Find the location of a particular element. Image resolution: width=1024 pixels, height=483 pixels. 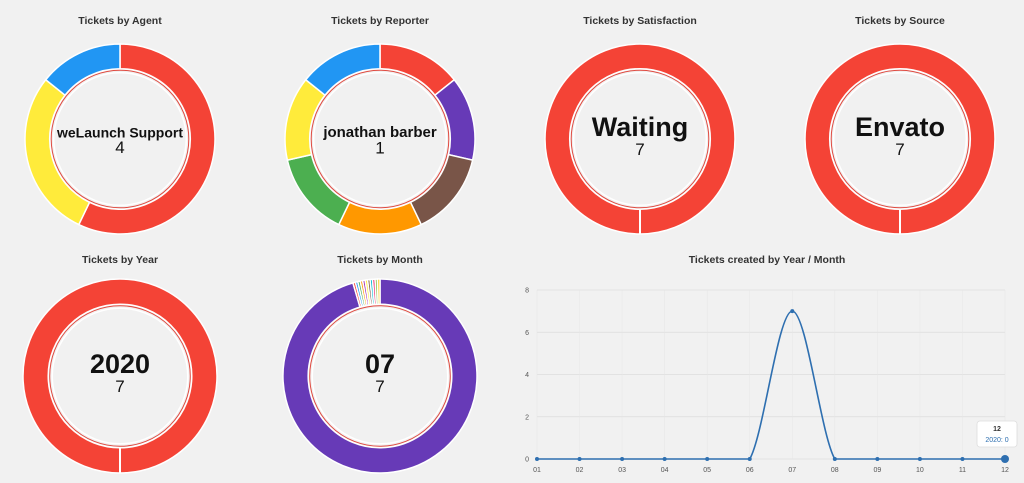

tooltip-body: 2020: 0 is located at coordinates (996, 440).